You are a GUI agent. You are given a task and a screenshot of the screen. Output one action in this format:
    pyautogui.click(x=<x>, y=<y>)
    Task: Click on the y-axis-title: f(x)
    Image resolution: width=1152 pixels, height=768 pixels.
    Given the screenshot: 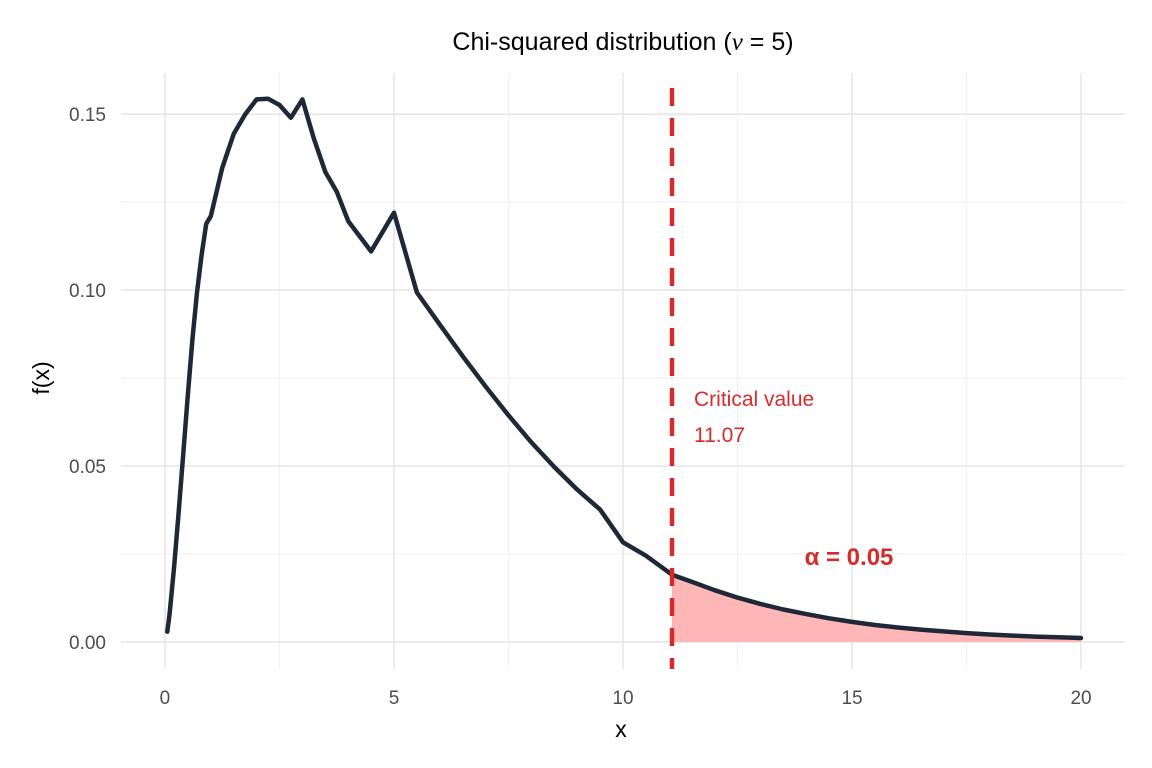 What is the action you would take?
    pyautogui.click(x=41, y=377)
    